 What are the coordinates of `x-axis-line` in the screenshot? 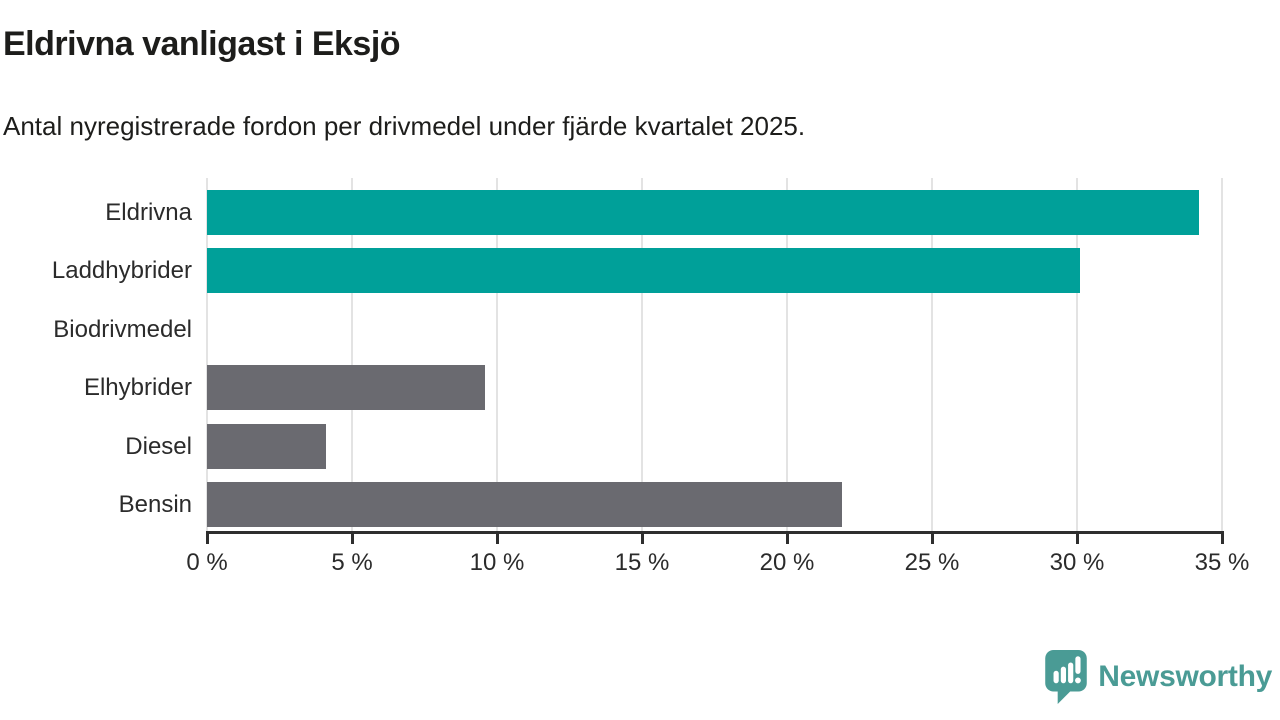 It's located at (715, 532).